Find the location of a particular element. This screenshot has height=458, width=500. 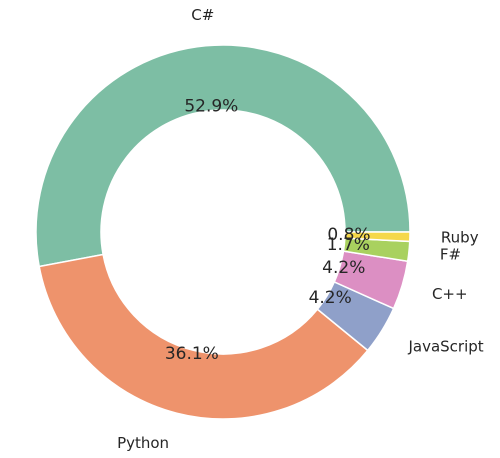

category-label-cpp: C++ is located at coordinates (450, 294).